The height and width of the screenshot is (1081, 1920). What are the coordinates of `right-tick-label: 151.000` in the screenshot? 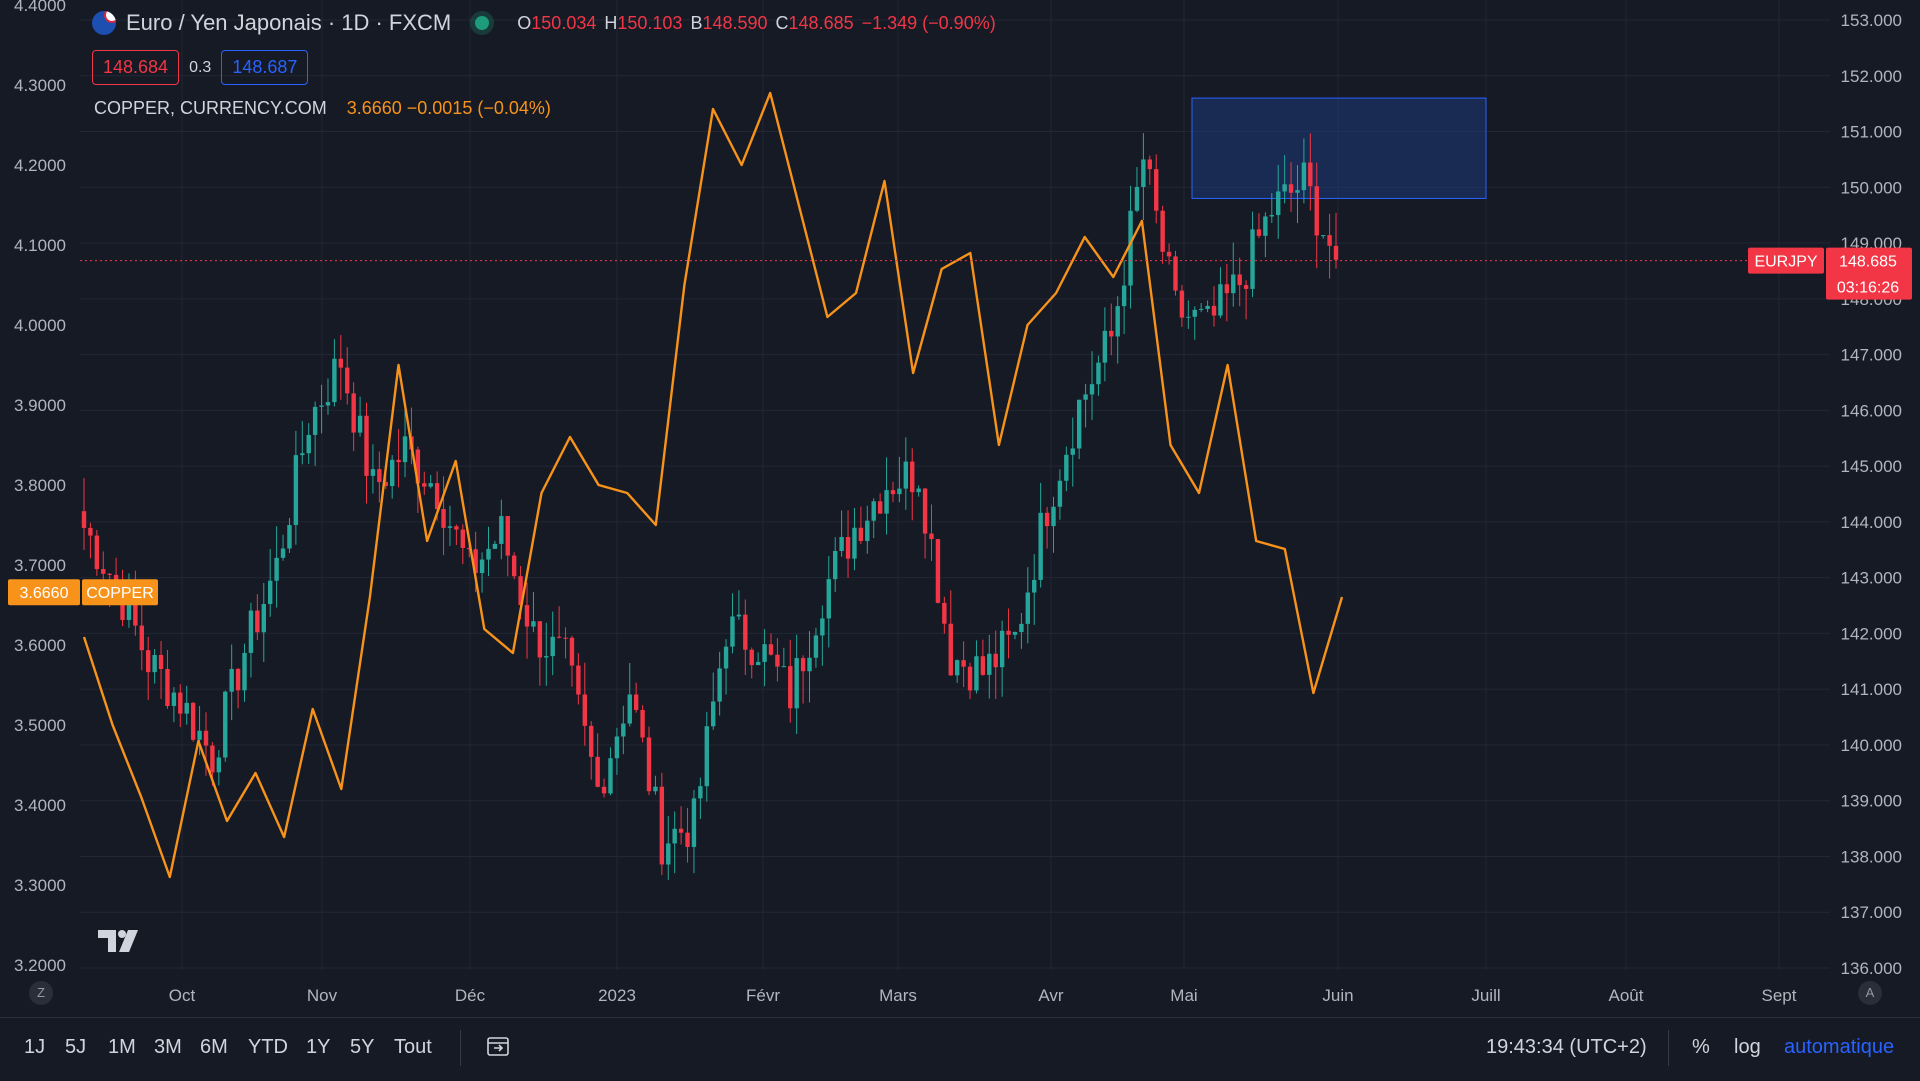 It's located at (1871, 132).